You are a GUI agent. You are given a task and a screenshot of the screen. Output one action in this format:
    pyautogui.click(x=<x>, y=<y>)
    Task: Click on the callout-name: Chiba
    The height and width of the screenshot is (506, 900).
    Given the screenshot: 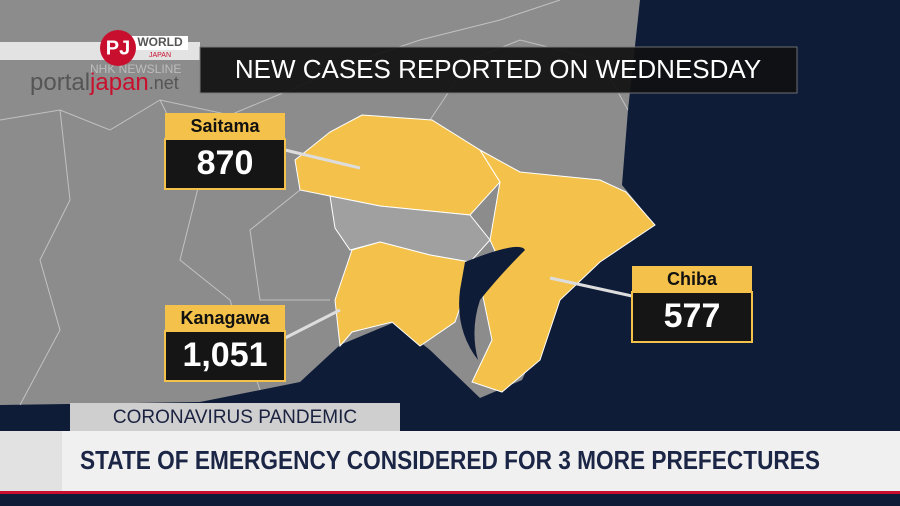 What is the action you would take?
    pyautogui.click(x=692, y=279)
    